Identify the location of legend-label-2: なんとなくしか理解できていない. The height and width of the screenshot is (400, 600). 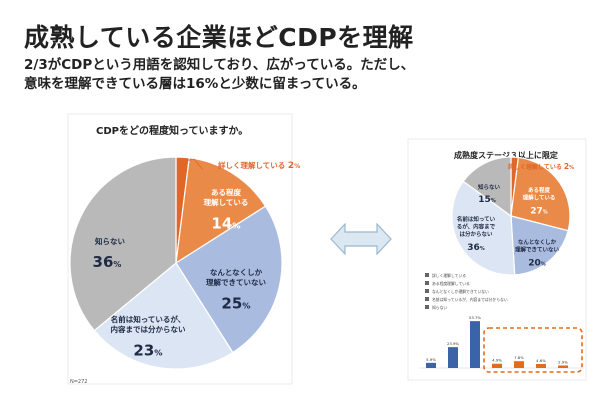
(460, 291).